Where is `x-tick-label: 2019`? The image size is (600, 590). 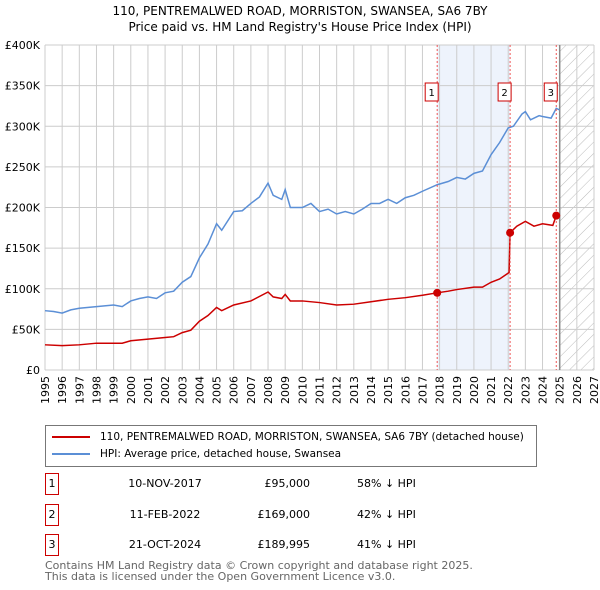
x-tick-label: 2019 is located at coordinates (457, 390).